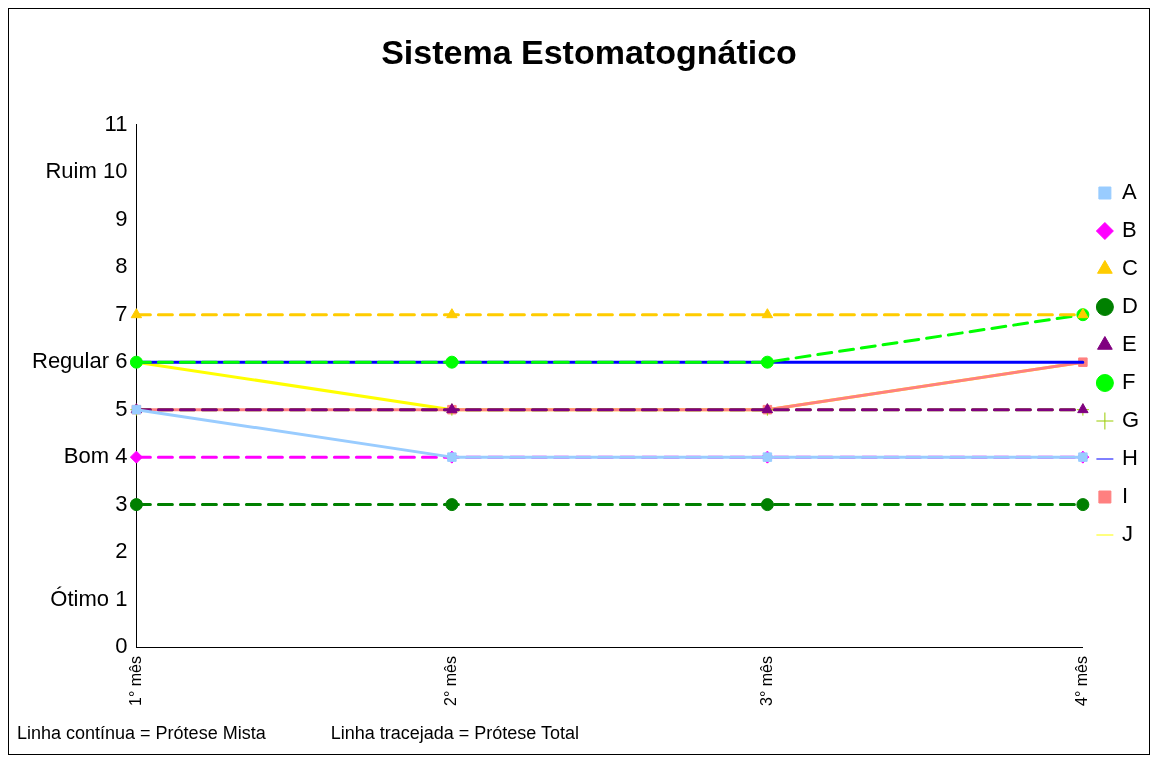  What do you see at coordinates (451, 681) in the screenshot?
I see `x-tick-label: 2° mês` at bounding box center [451, 681].